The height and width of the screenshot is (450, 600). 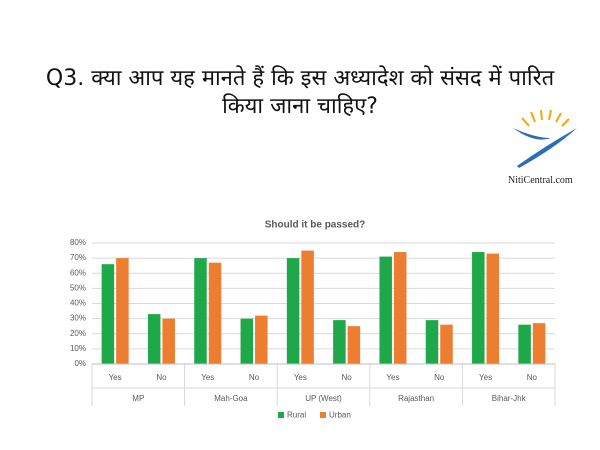 I want to click on chart-title: Should it be passed?, so click(x=315, y=225).